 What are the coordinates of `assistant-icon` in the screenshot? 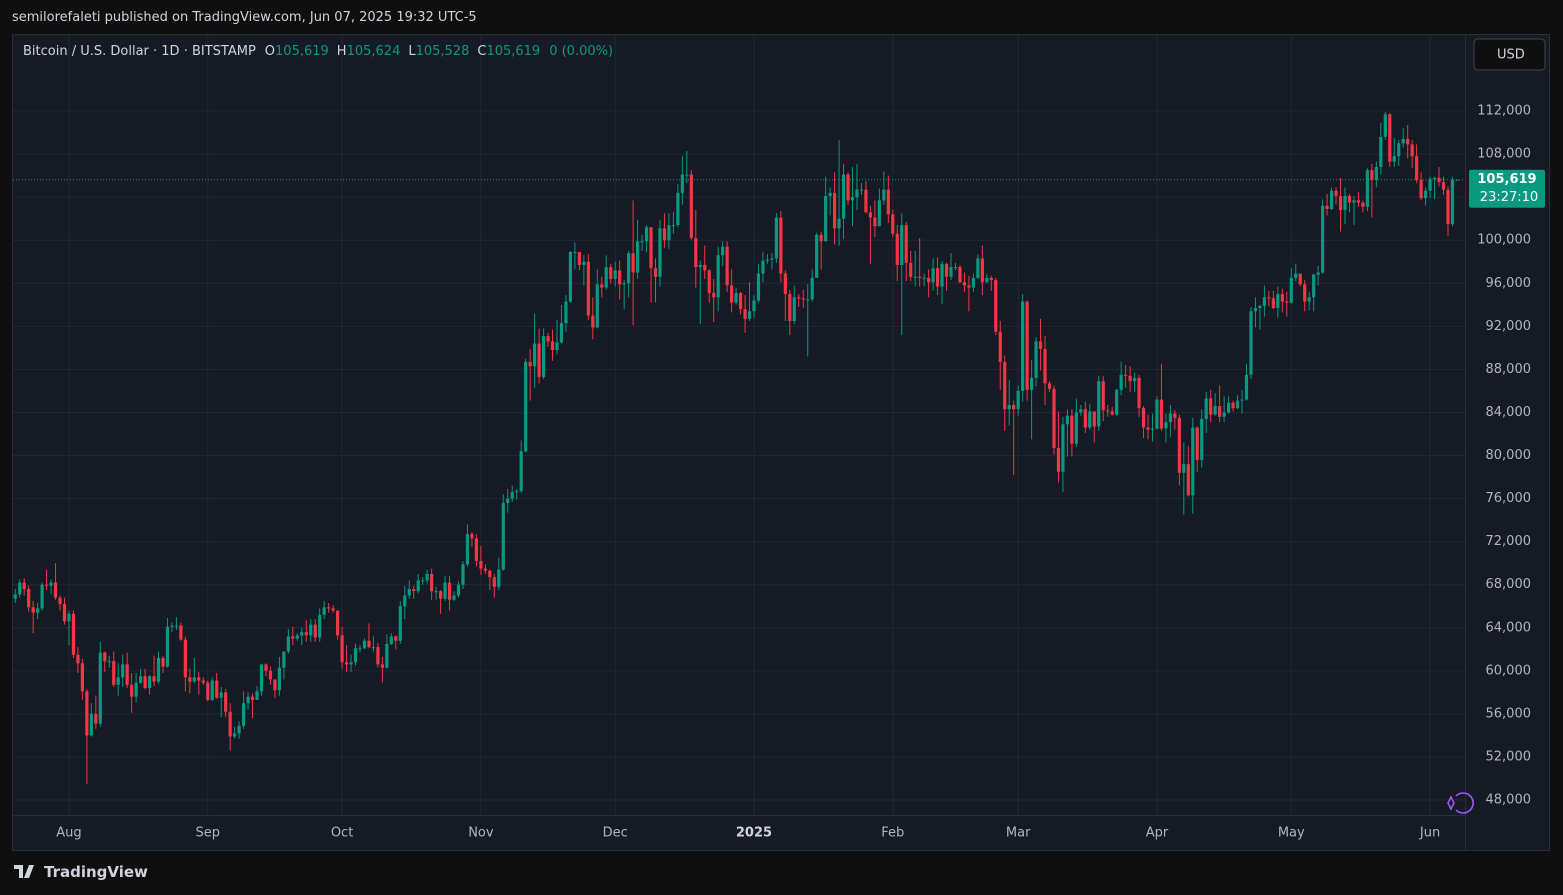 It's located at (1460, 803).